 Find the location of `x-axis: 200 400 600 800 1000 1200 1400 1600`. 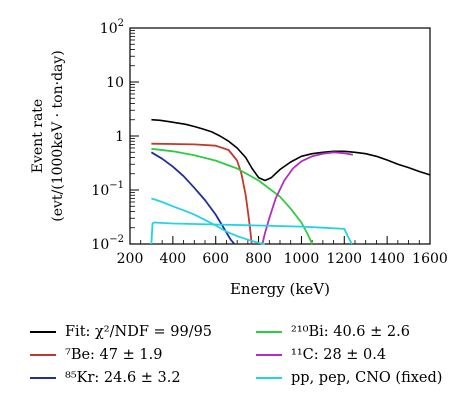

x-axis: 200 400 600 800 1000 1200 1400 1600 is located at coordinates (282, 251).